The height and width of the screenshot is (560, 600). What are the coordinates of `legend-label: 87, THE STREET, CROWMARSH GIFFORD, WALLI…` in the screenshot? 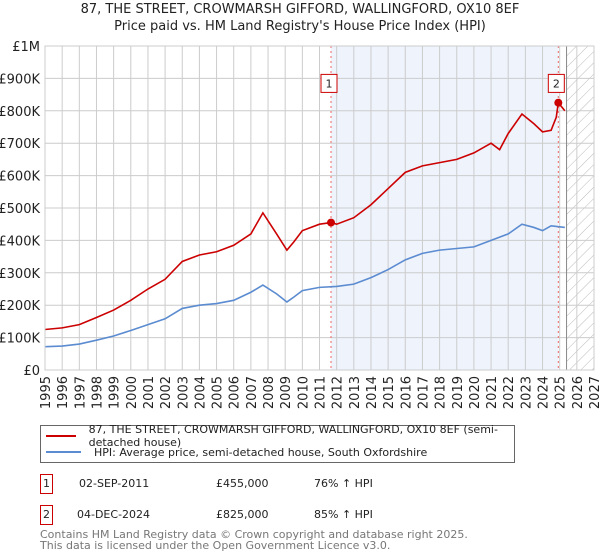 It's located at (293, 436).